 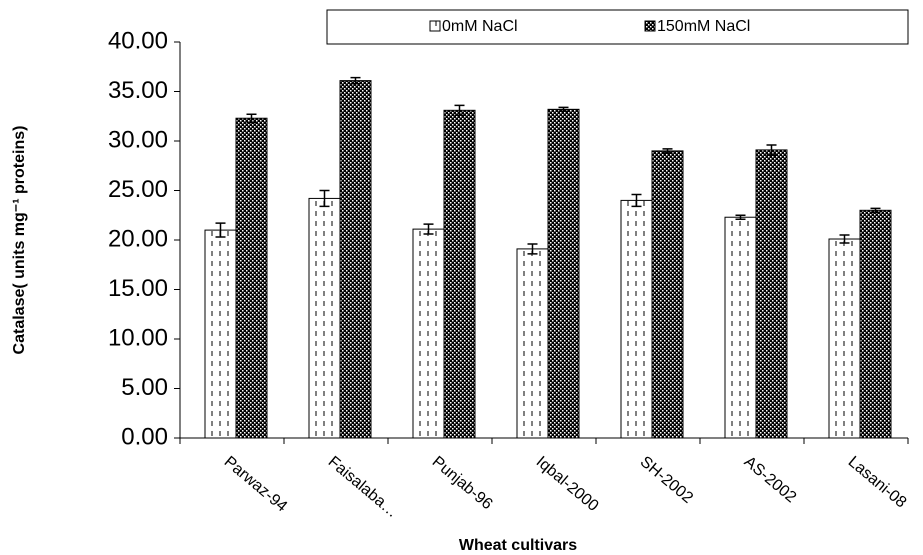 What do you see at coordinates (144, 436) in the screenshot?
I see `y-tick-label: 0.00` at bounding box center [144, 436].